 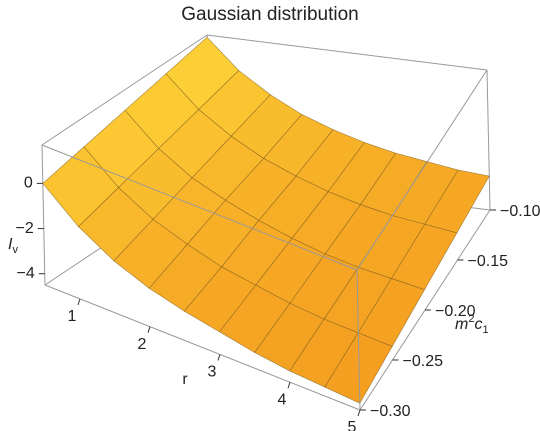 I want to click on label-part: 1, so click(x=485, y=330).